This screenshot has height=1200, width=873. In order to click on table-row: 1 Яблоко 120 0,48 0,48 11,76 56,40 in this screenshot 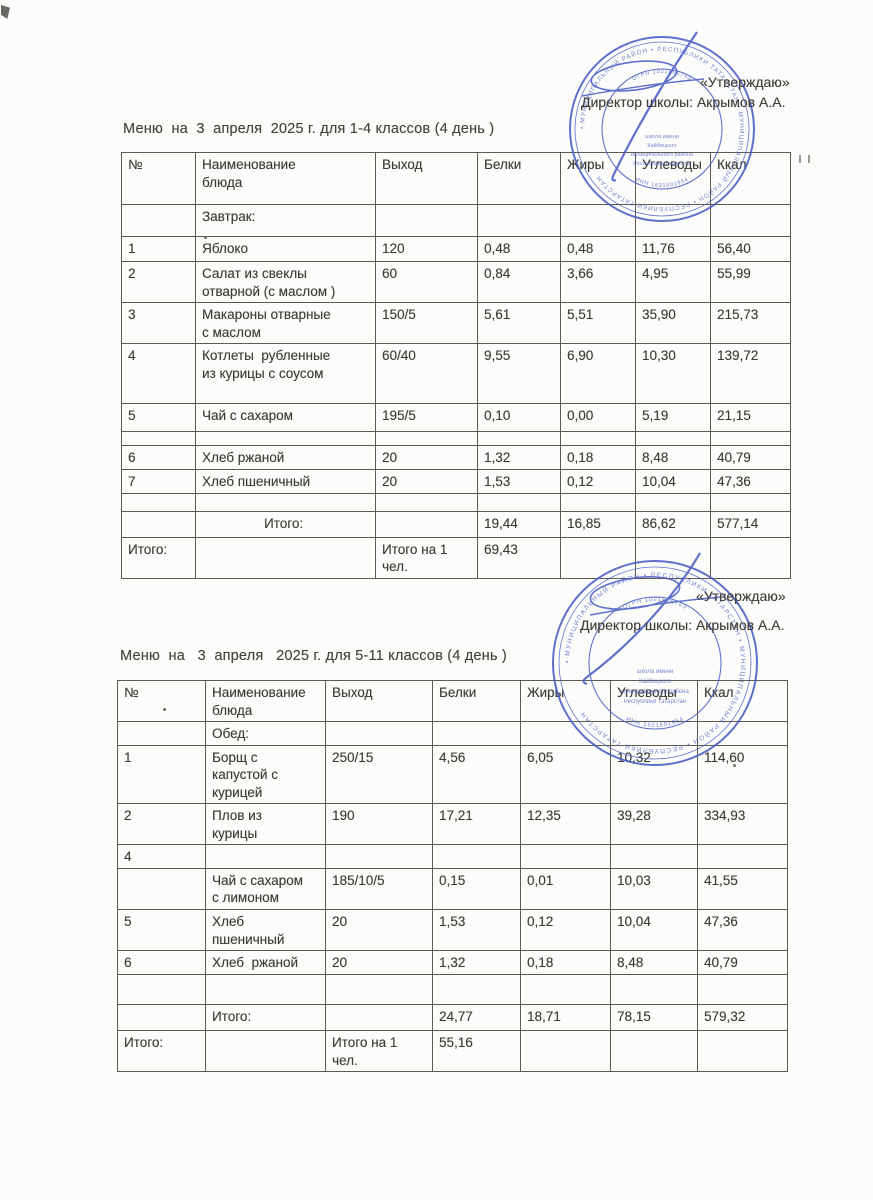, I will do `click(456, 249)`.